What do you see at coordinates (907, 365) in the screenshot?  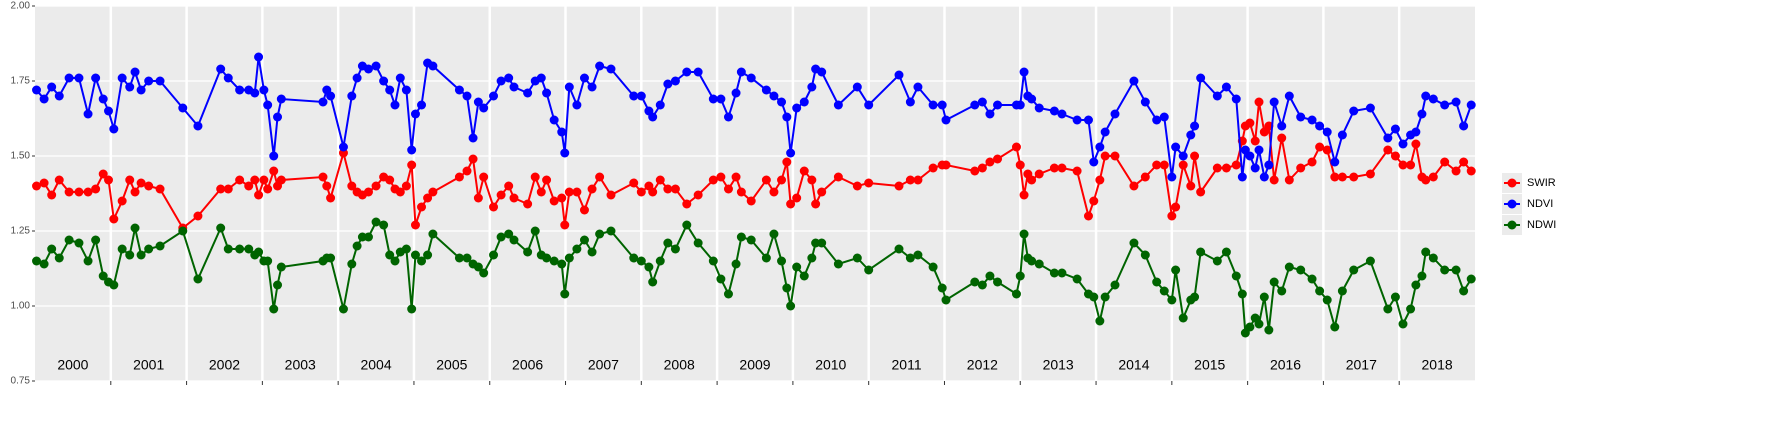 I see `year-label: 2011` at bounding box center [907, 365].